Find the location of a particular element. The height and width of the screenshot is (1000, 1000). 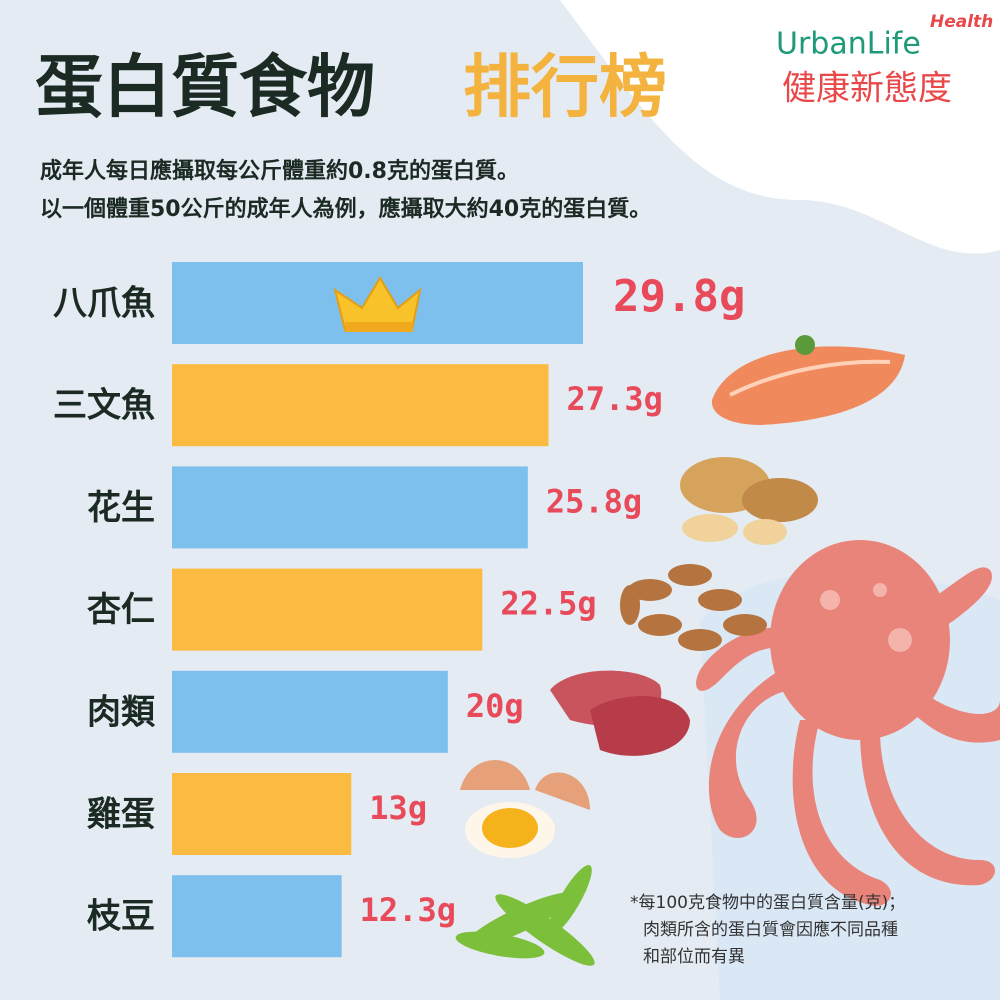

logo-tag: Health is located at coordinates (961, 22).